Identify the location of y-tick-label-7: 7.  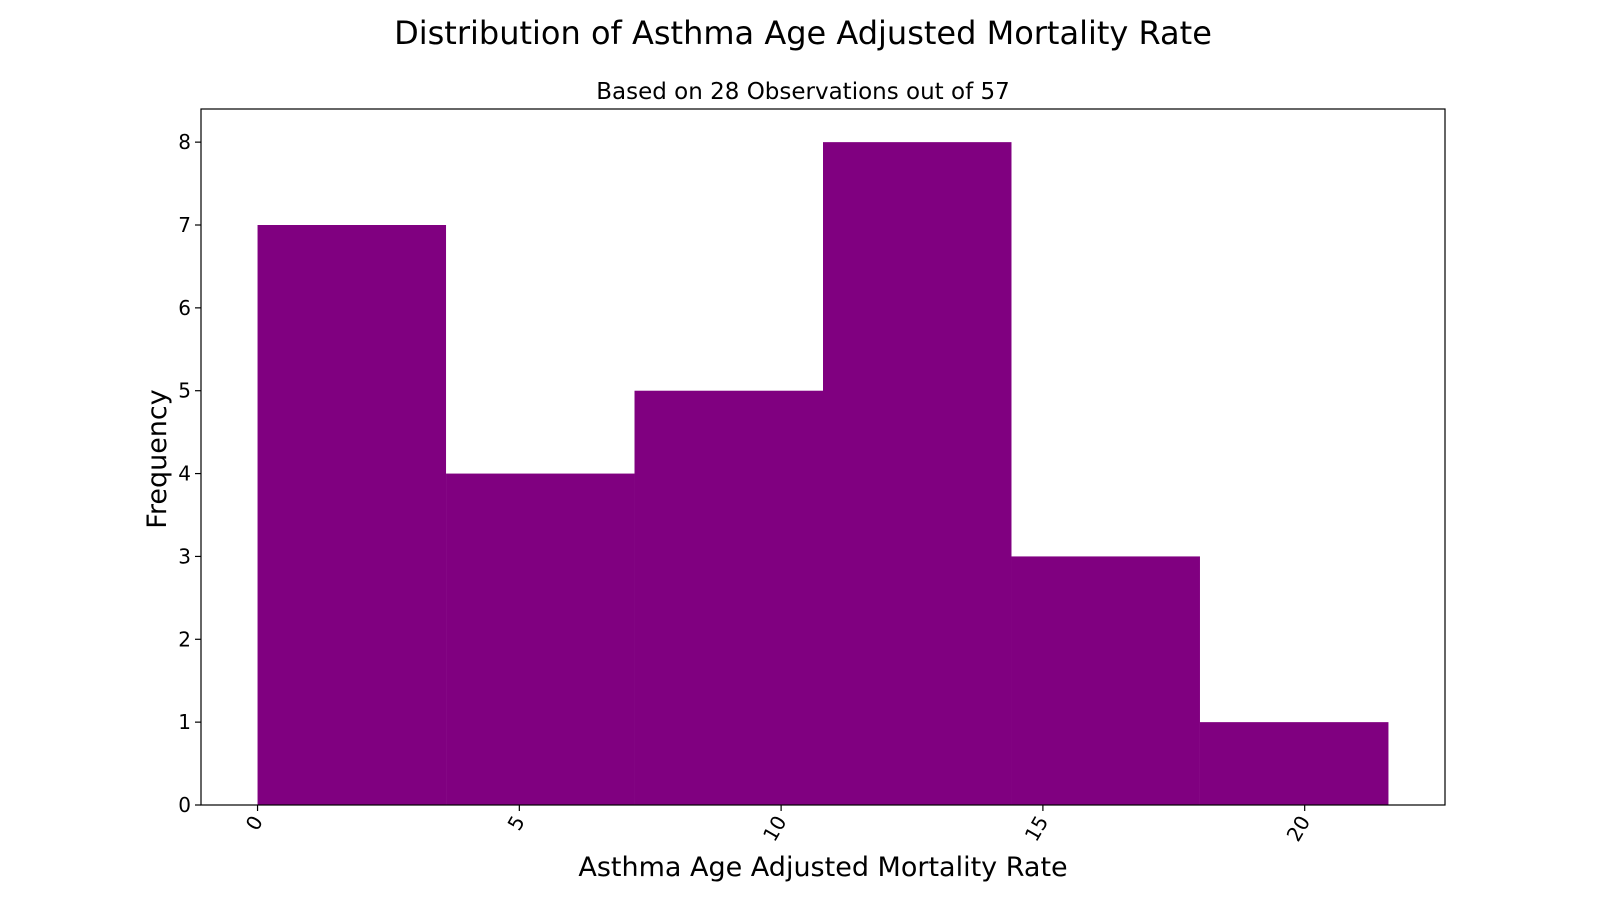
(184, 225).